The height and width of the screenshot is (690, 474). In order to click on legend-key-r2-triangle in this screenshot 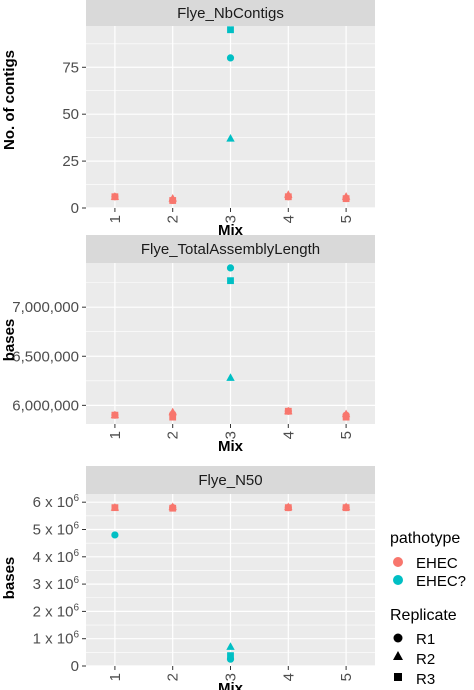, I will do `click(398, 655)`.